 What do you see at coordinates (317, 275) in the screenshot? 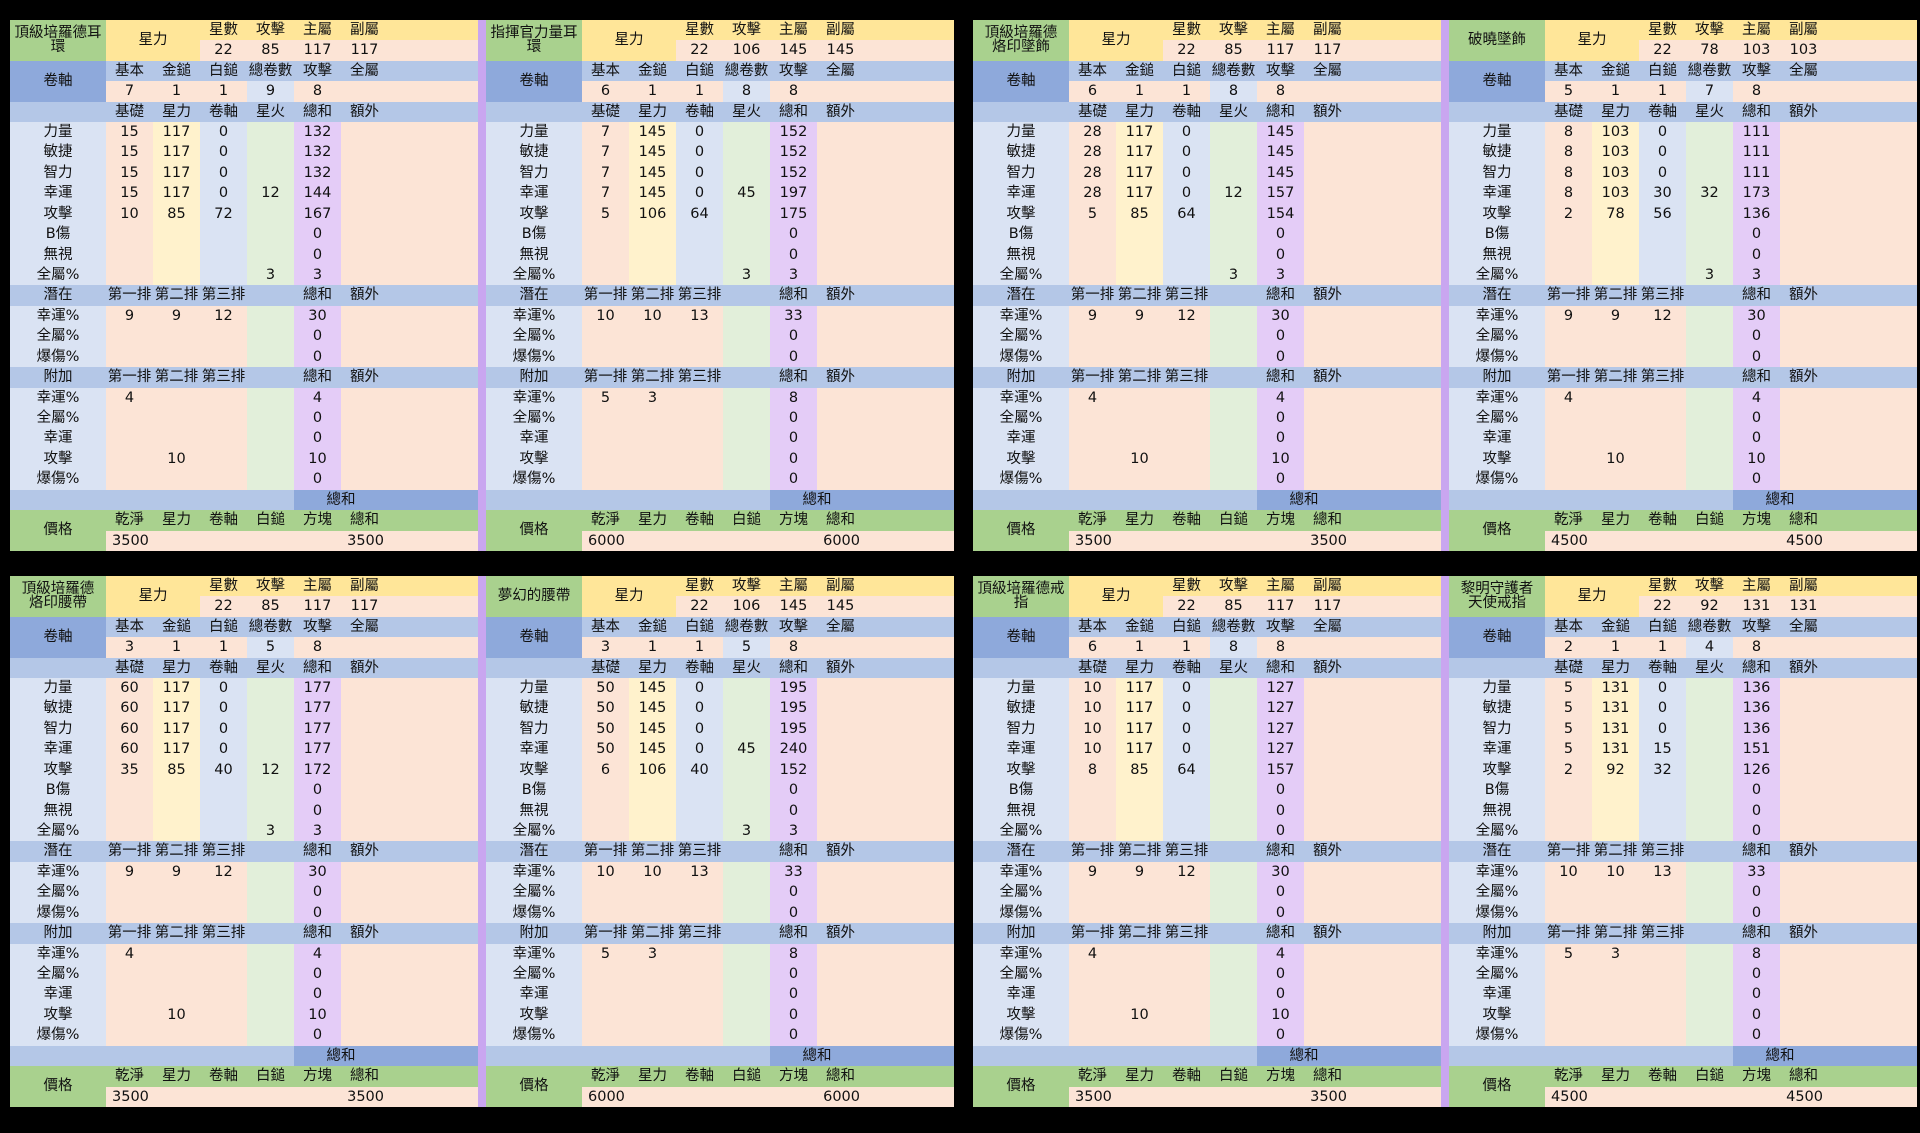
I see `stat-value: 3` at bounding box center [317, 275].